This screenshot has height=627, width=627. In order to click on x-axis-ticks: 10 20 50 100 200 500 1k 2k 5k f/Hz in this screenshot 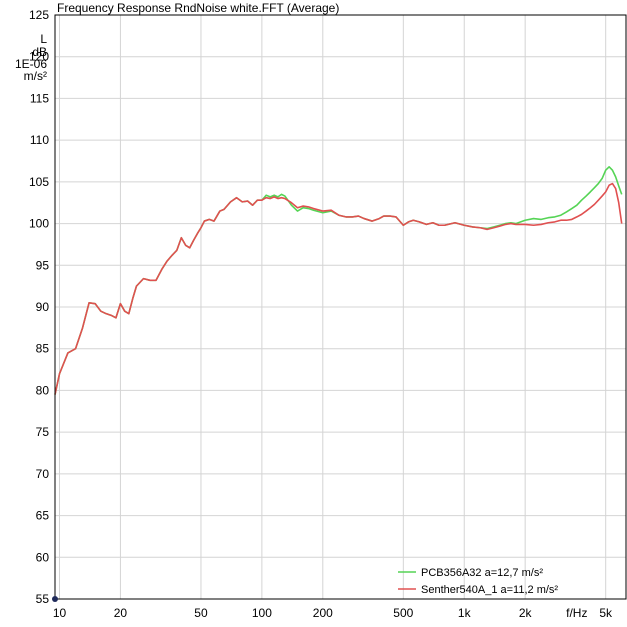, I will do `click(333, 613)`.